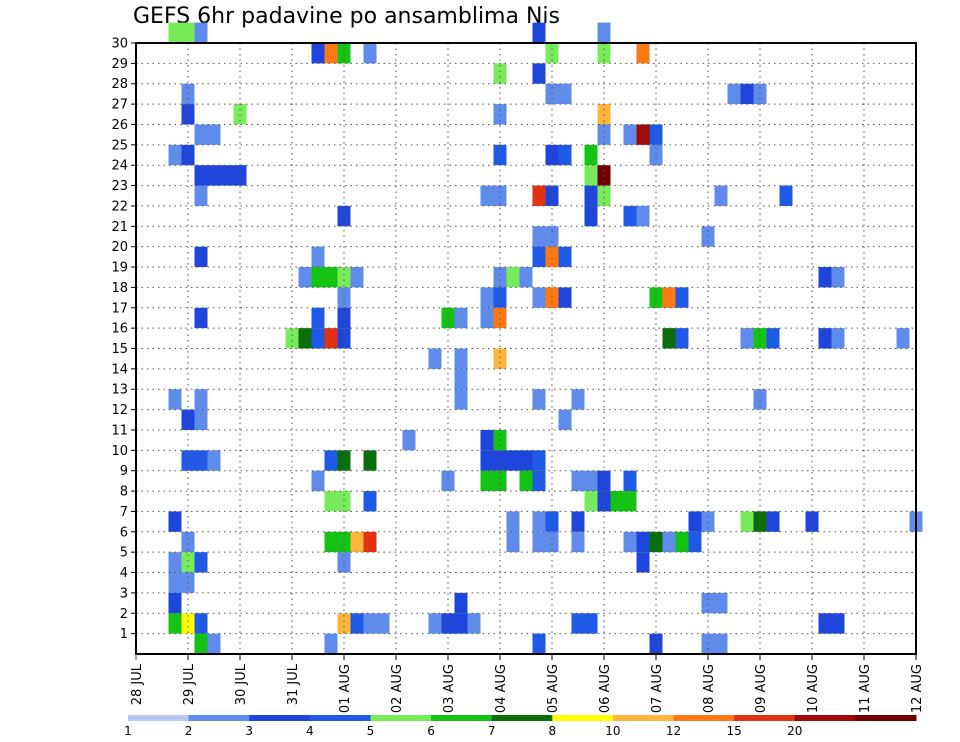  What do you see at coordinates (709, 688) in the screenshot?
I see `x-tick-label: 08 AUG` at bounding box center [709, 688].